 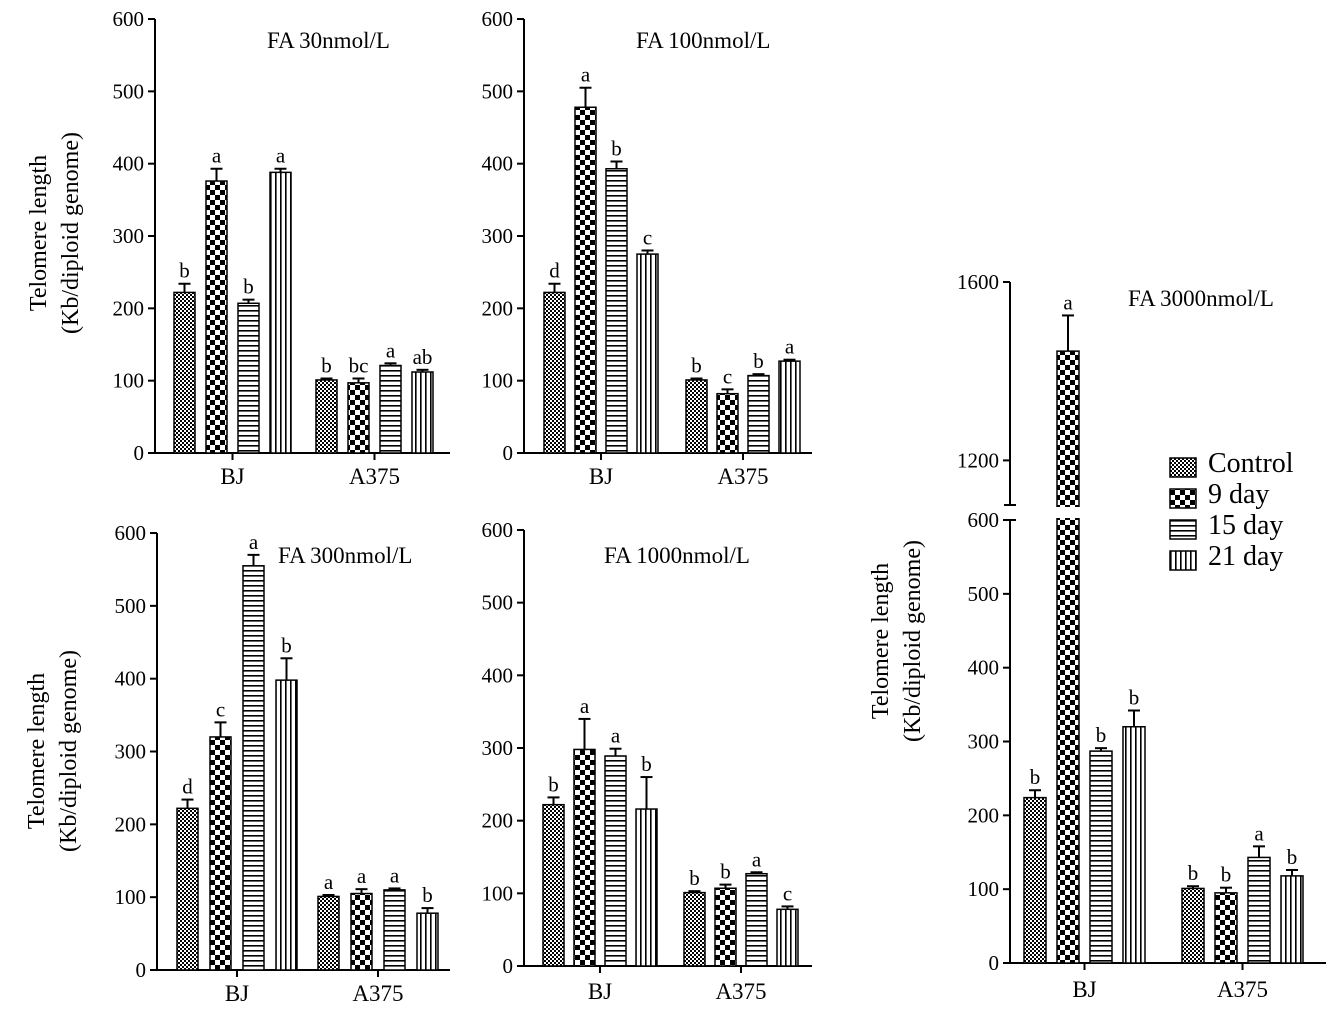 I want to click on legend-swatch-control, so click(x=1183, y=467).